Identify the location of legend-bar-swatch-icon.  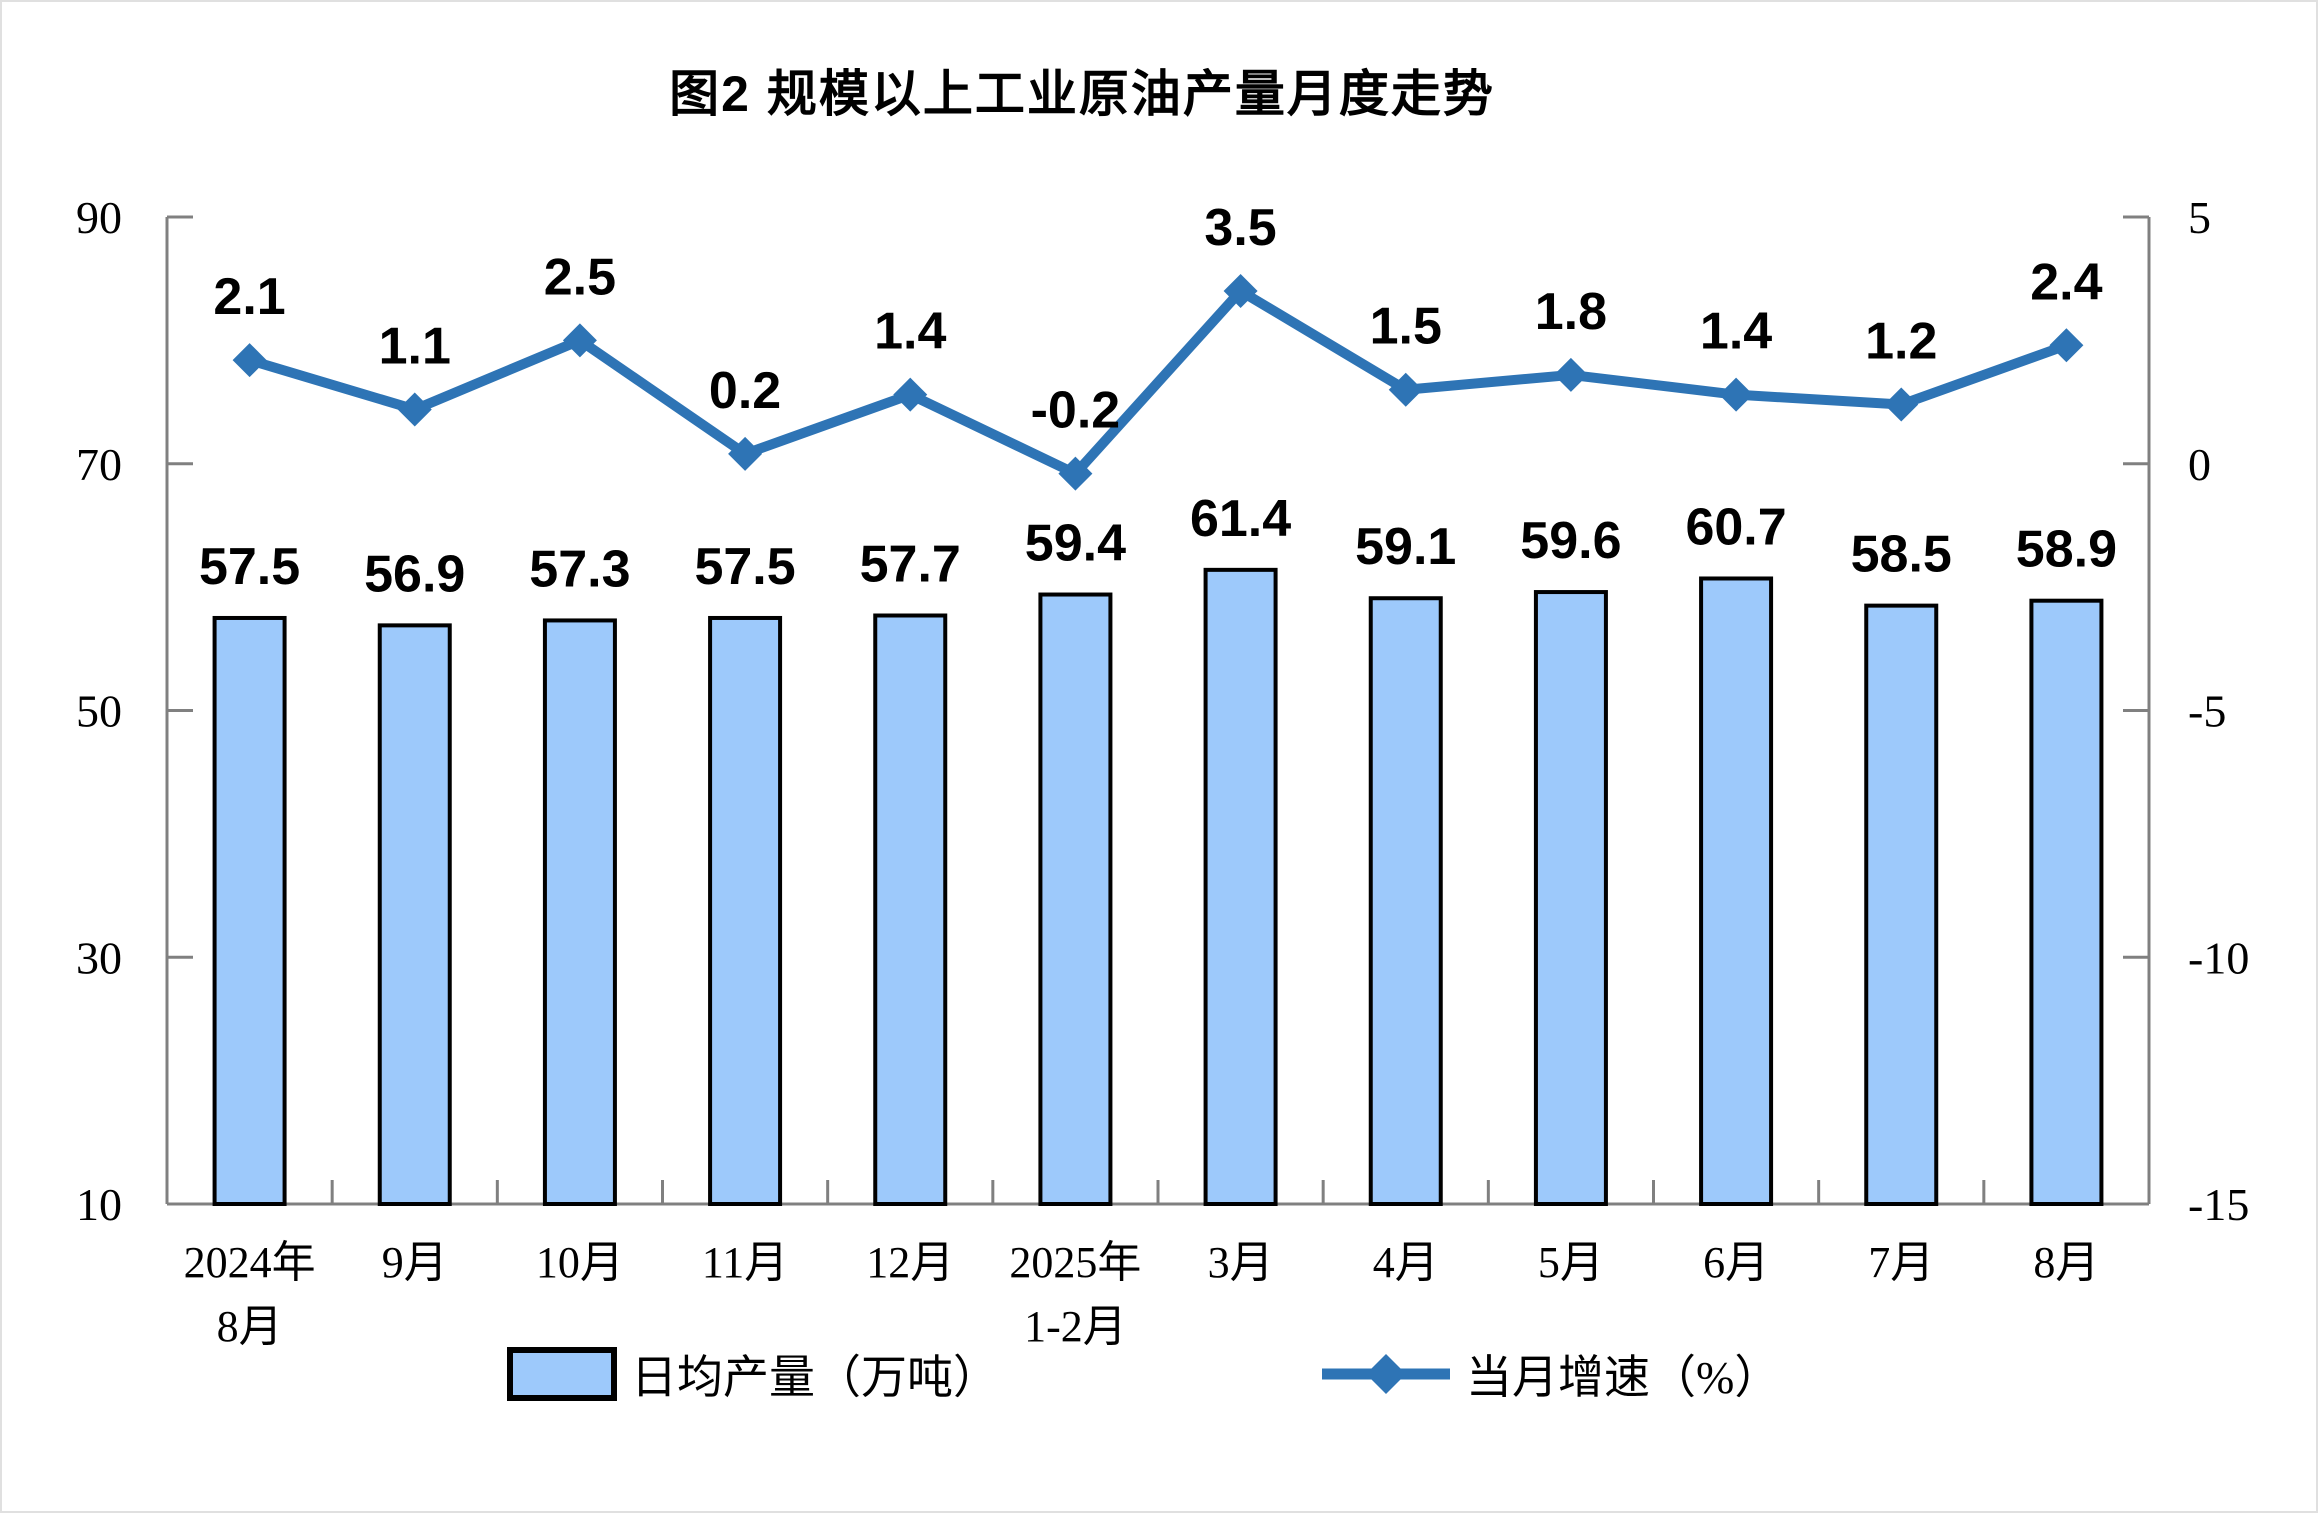
(562, 1374).